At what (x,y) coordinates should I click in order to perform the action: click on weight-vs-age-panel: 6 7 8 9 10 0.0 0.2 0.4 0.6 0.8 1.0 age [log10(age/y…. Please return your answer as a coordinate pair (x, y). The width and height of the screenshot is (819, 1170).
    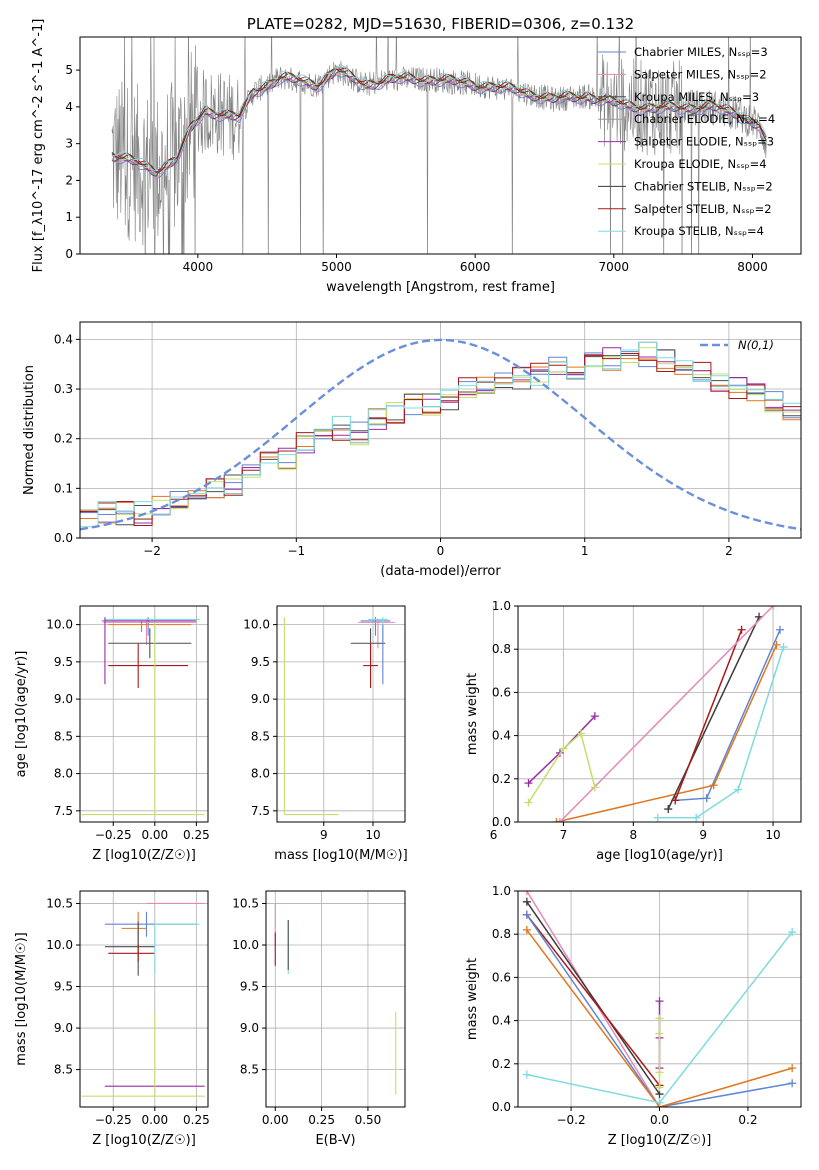
    Looking at the image, I should click on (633, 731).